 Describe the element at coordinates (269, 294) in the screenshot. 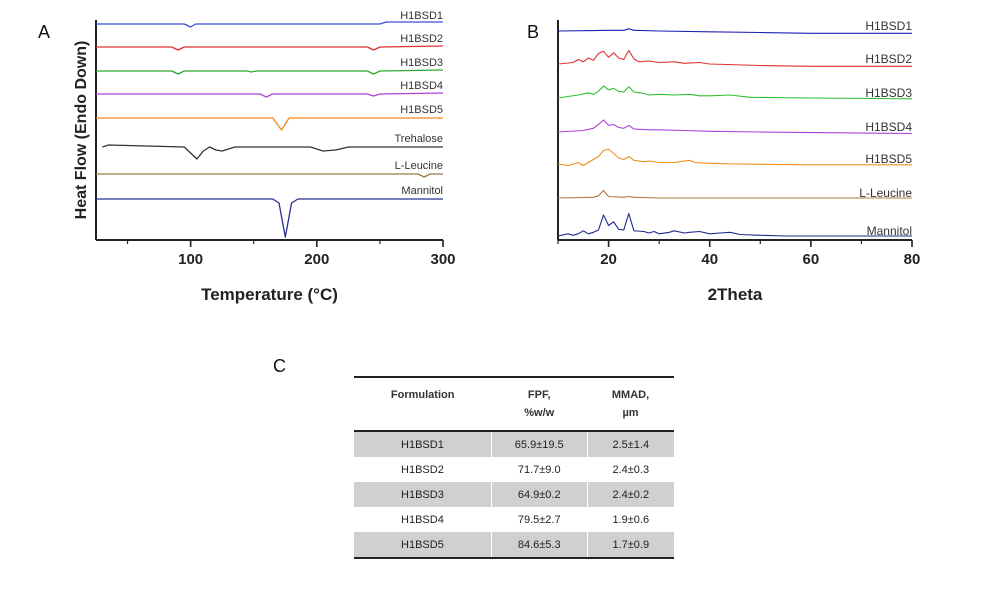

I see `x-axis-title: Temperature (°C)` at that location.